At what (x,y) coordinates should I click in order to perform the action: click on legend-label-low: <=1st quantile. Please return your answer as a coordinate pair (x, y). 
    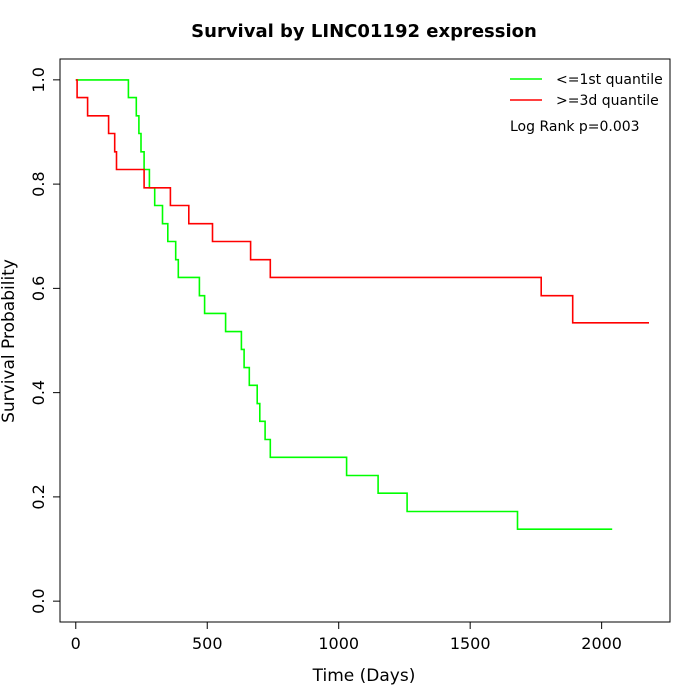
    Looking at the image, I should click on (609, 80).